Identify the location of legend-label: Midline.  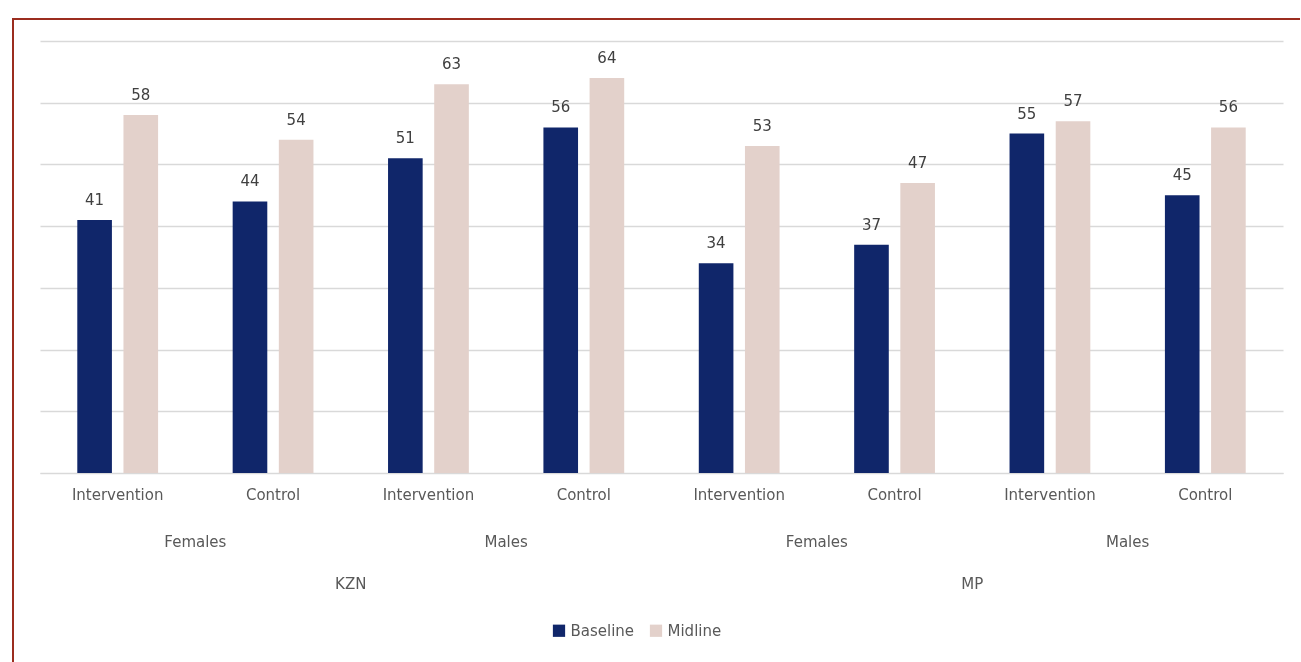
(694, 630).